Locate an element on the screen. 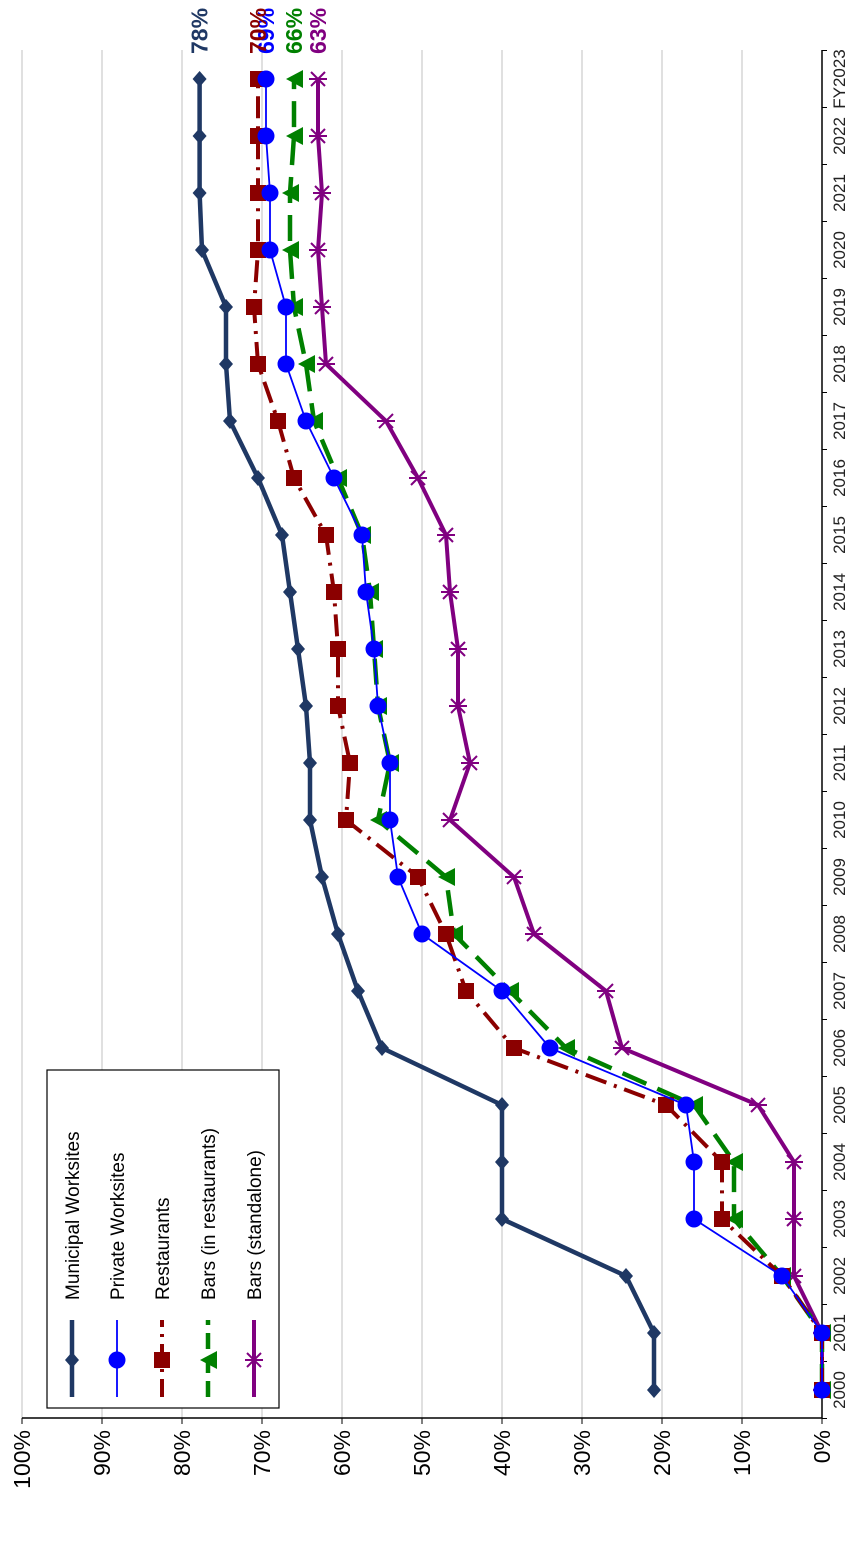 Image resolution: width=854 pixels, height=1541 pixels. legend-item: Bars (in restaurants) is located at coordinates (209, 1262).